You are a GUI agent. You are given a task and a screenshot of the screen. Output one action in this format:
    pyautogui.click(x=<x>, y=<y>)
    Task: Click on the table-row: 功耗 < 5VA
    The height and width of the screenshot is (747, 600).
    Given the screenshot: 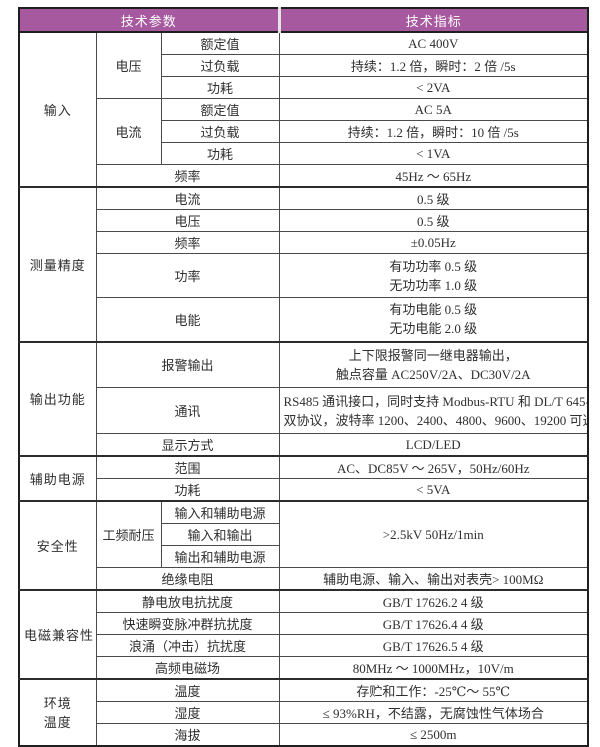 What is the action you would take?
    pyautogui.click(x=304, y=490)
    